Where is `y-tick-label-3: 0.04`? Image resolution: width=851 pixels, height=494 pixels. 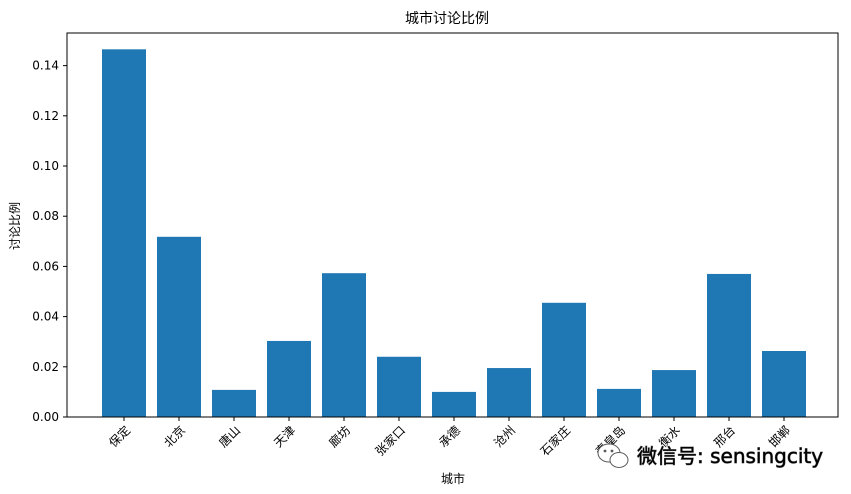
y-tick-label-3: 0.04 is located at coordinates (45, 317).